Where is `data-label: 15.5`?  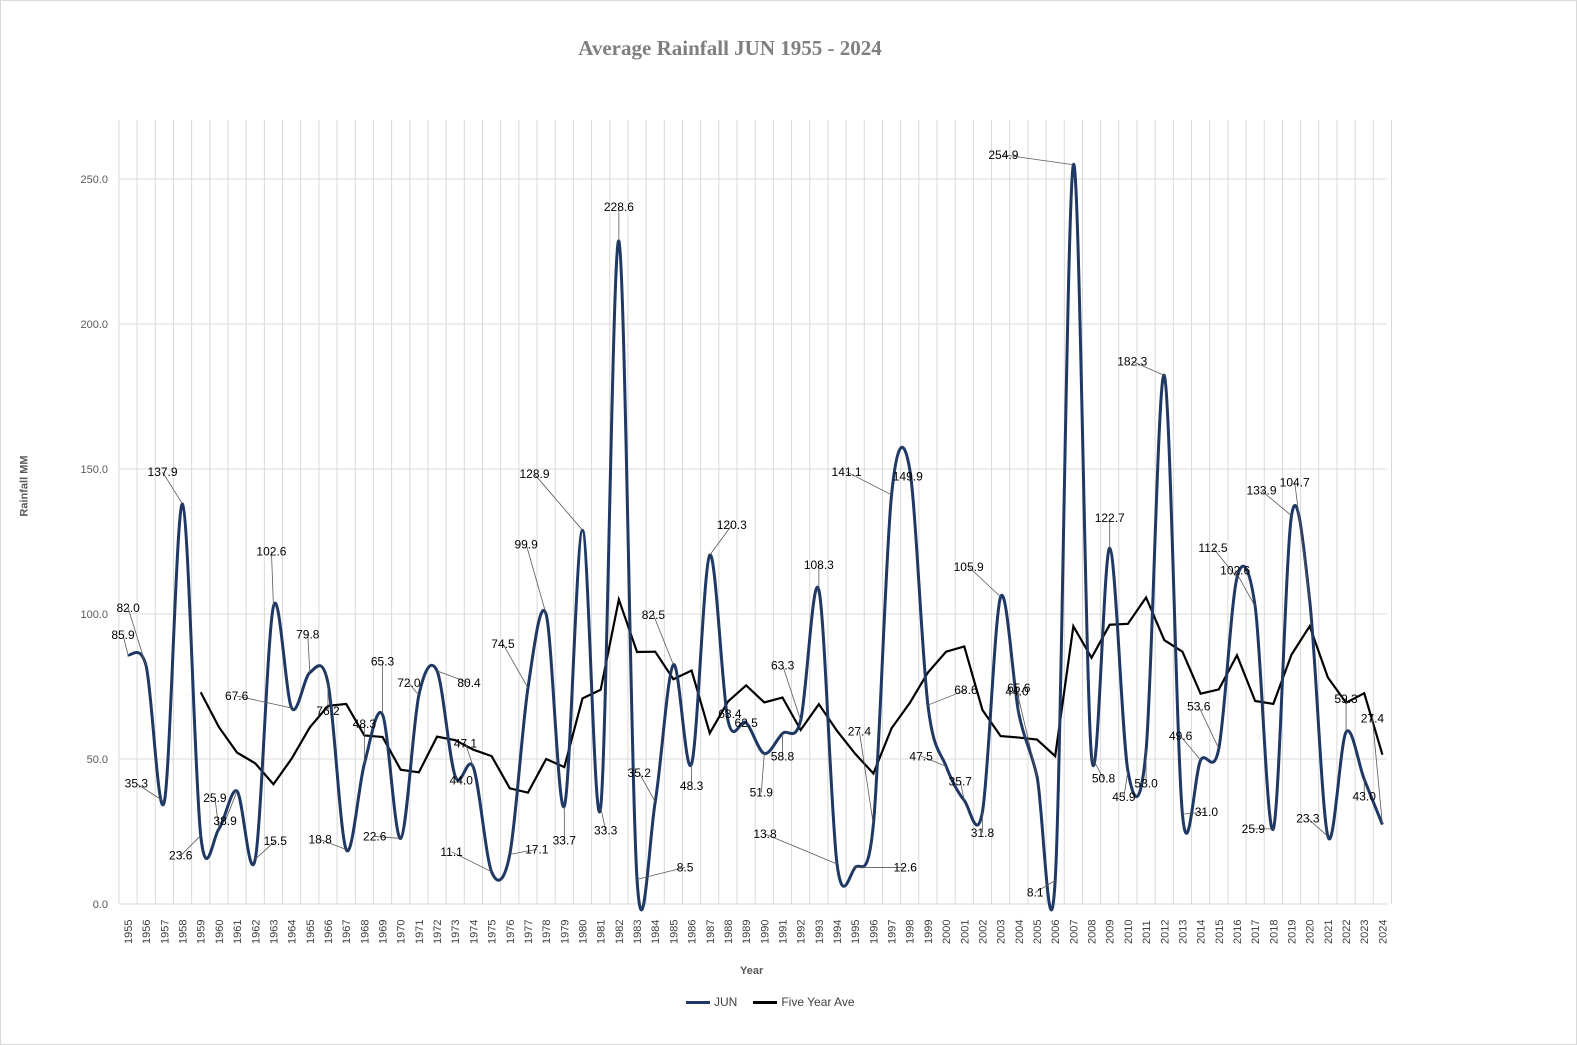 data-label: 15.5 is located at coordinates (276, 841).